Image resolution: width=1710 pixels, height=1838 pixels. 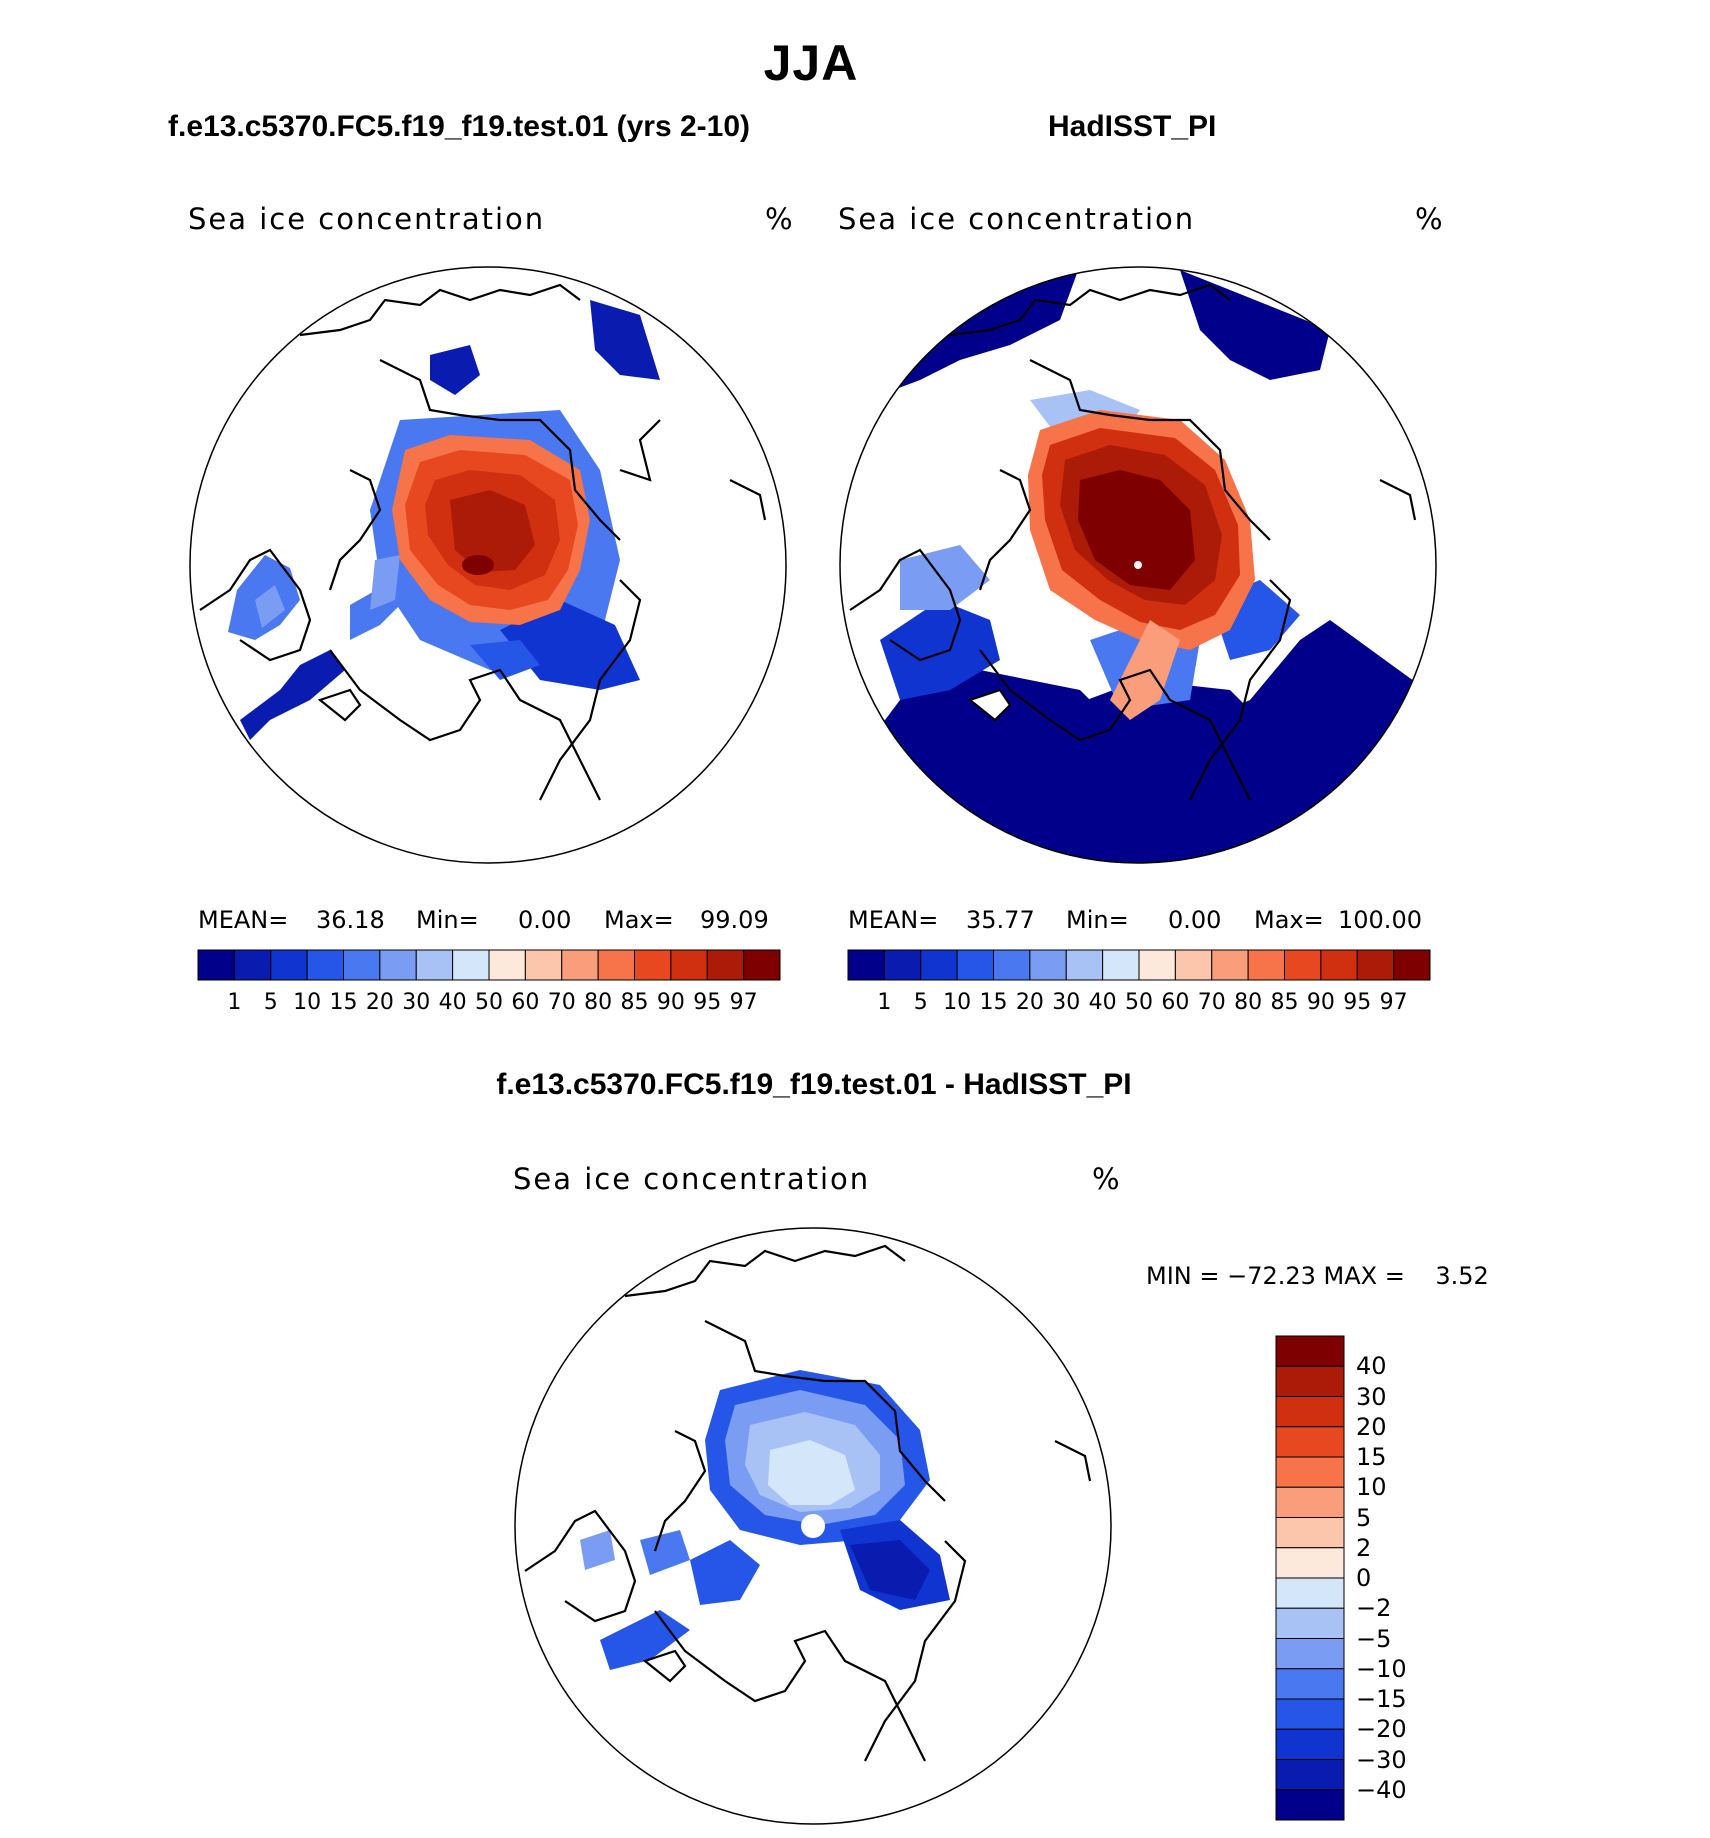 I want to click on stat-mean-label-model: MEAN=, so click(x=243, y=920).